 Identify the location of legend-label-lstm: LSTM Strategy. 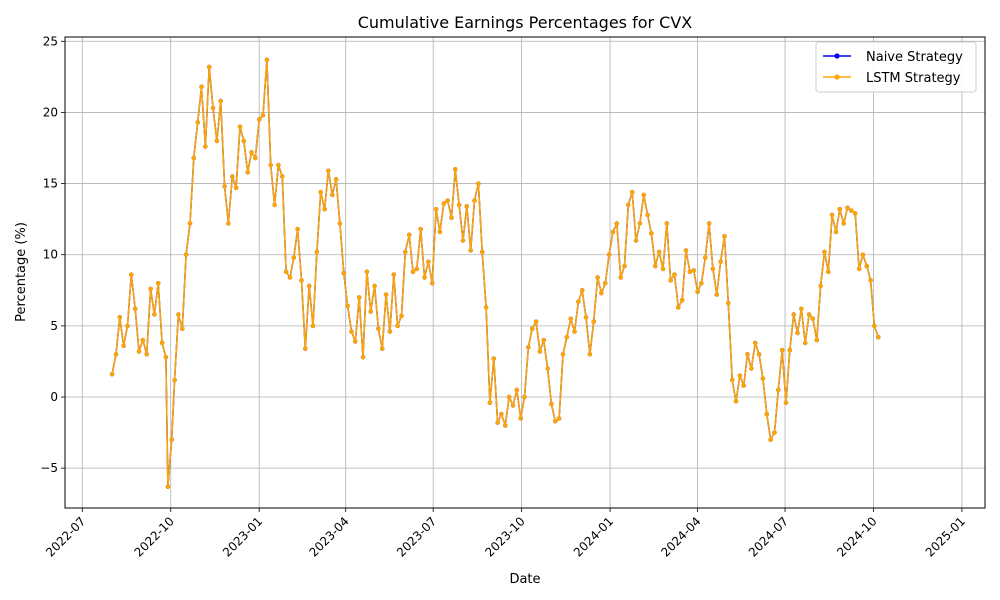
(913, 78).